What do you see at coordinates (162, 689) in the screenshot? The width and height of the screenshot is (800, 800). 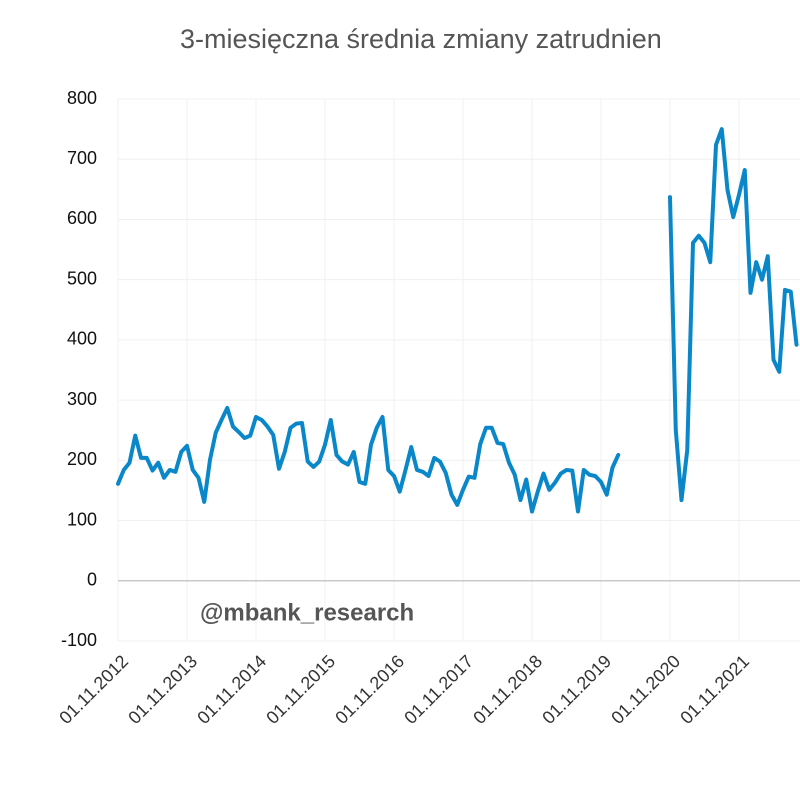 I see `x-tick-label: 01.11.2013` at bounding box center [162, 689].